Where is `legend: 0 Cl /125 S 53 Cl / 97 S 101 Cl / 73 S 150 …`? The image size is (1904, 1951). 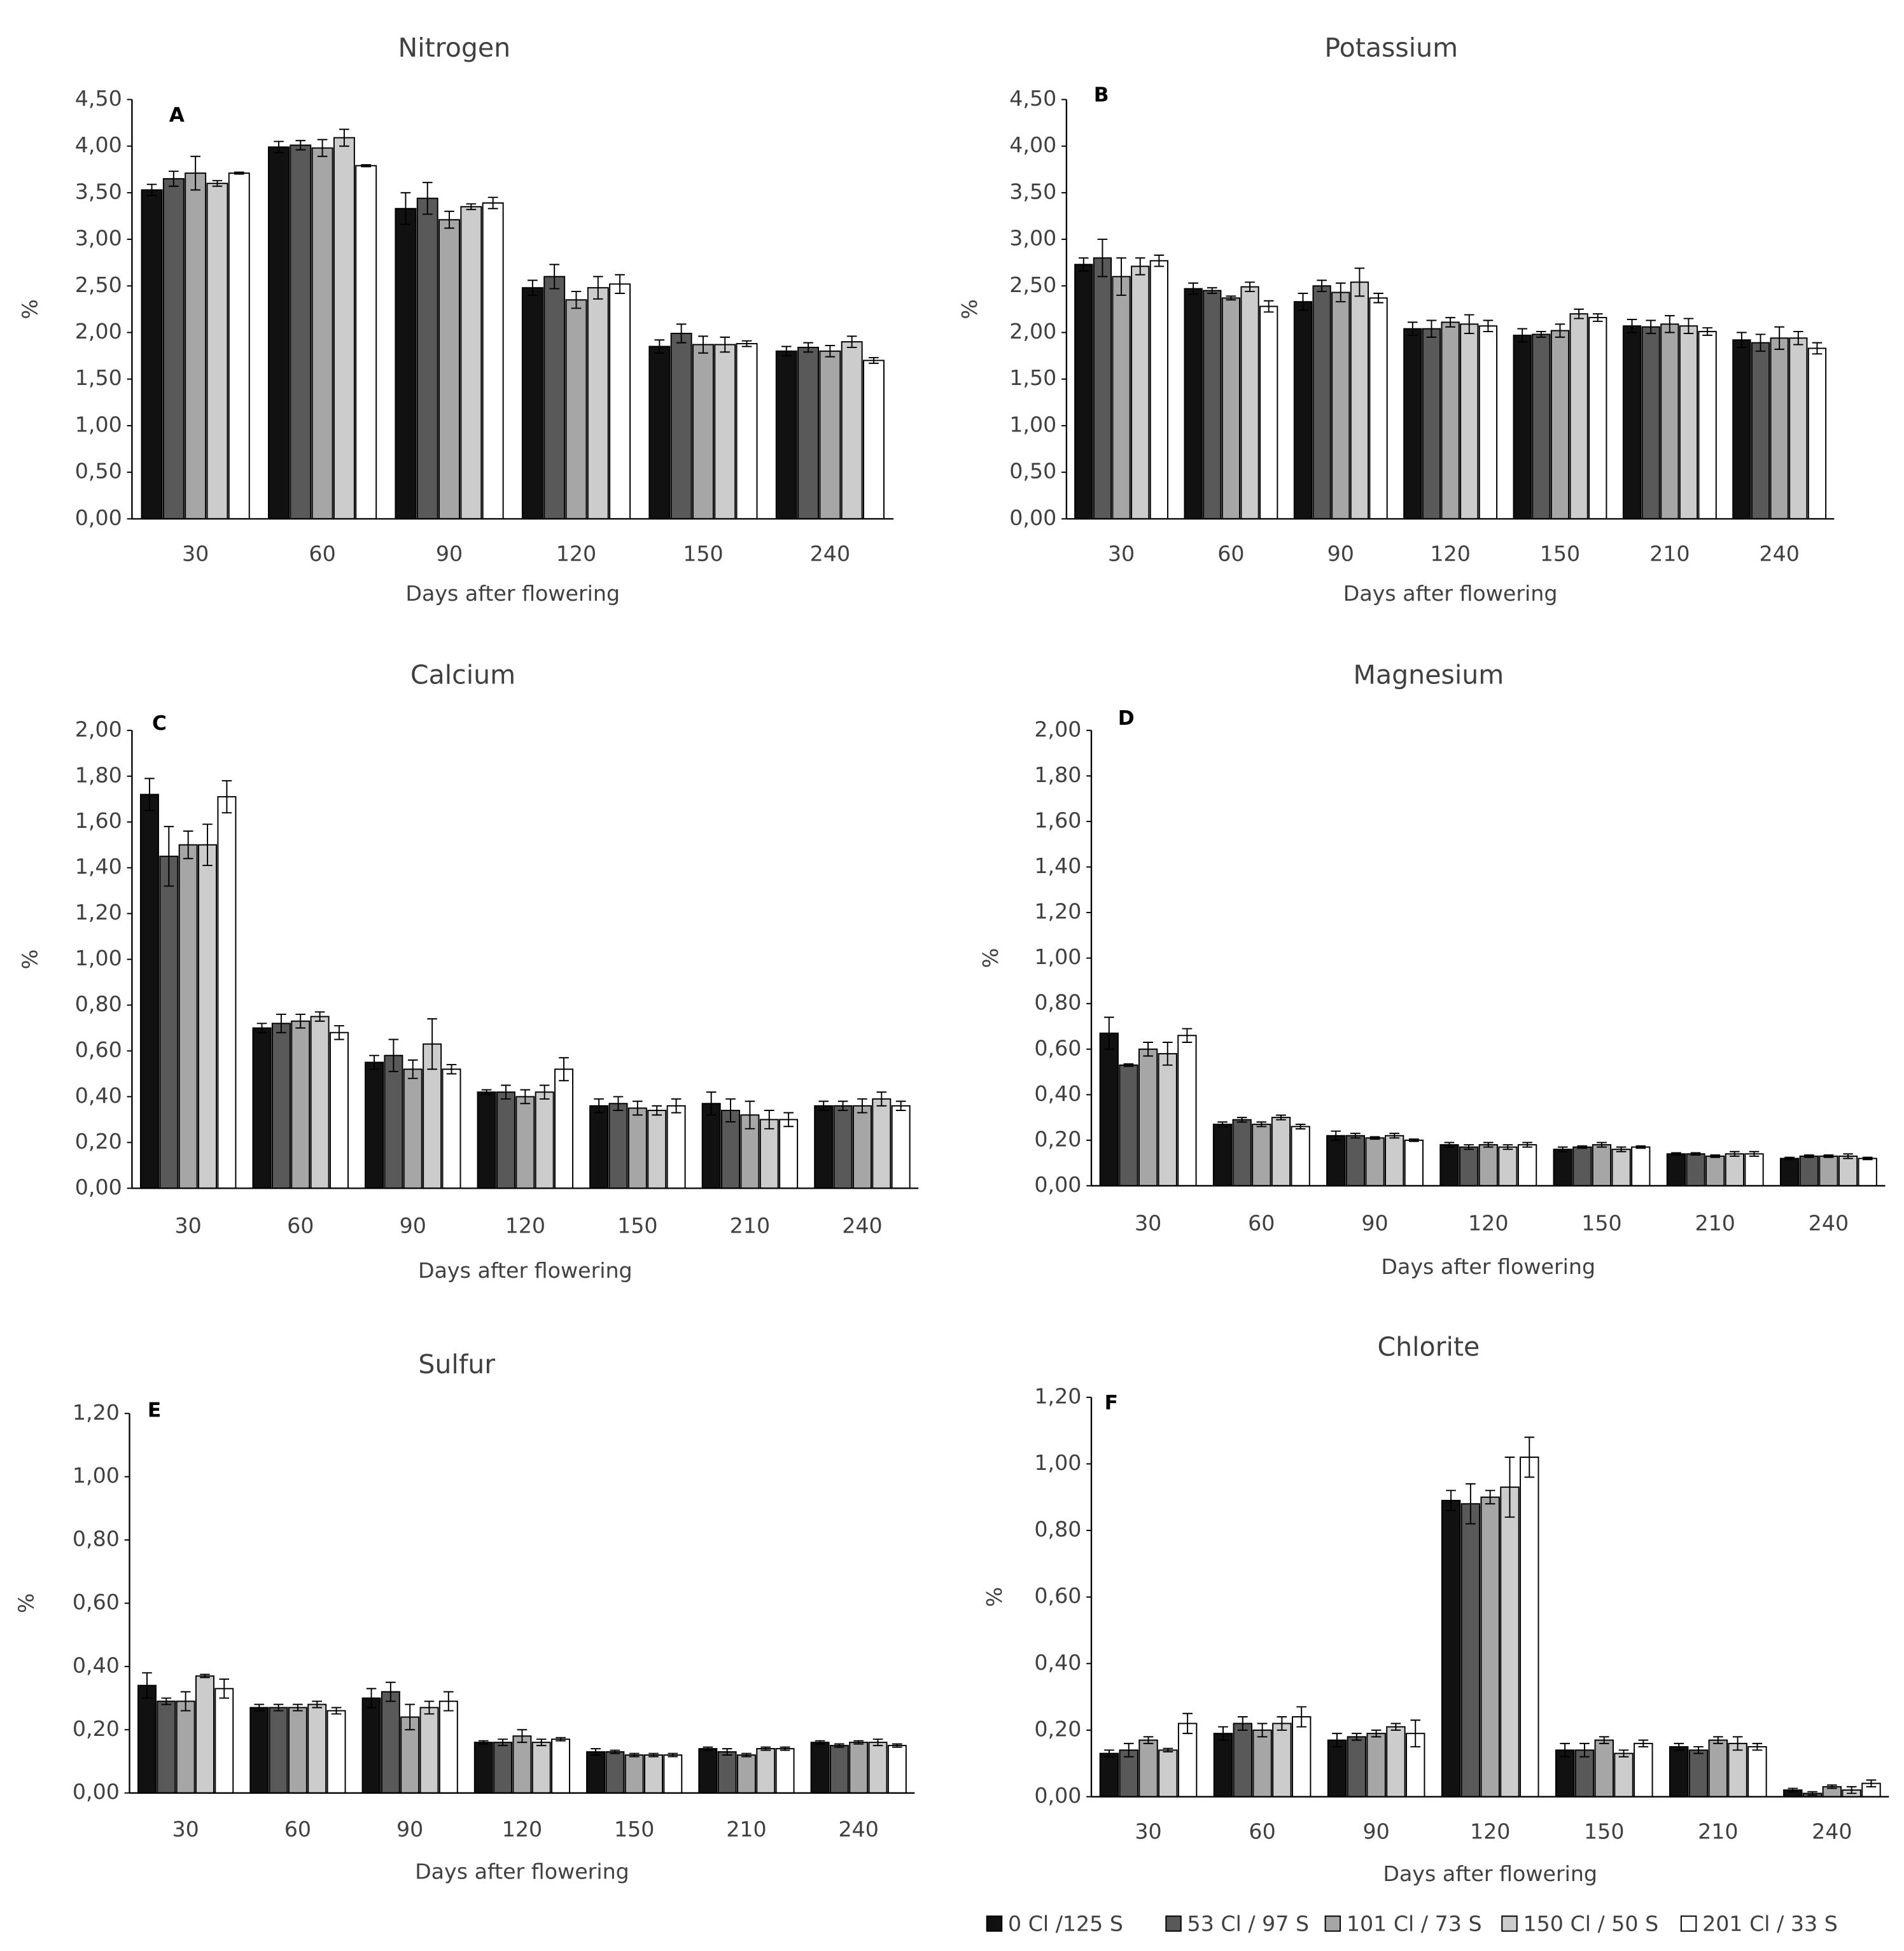 legend: 0 Cl /125 S 53 Cl / 97 S 101 Cl / 73 S 150 … is located at coordinates (1412, 1924).